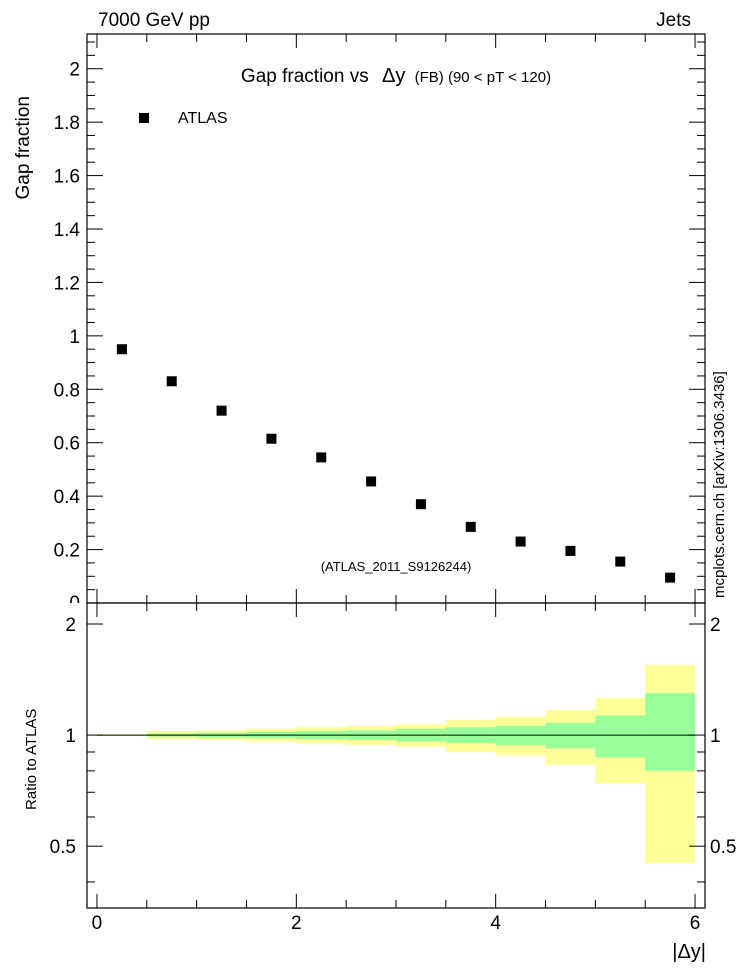  Describe the element at coordinates (67, 230) in the screenshot. I see `top-y-tick-label: 1.4` at that location.